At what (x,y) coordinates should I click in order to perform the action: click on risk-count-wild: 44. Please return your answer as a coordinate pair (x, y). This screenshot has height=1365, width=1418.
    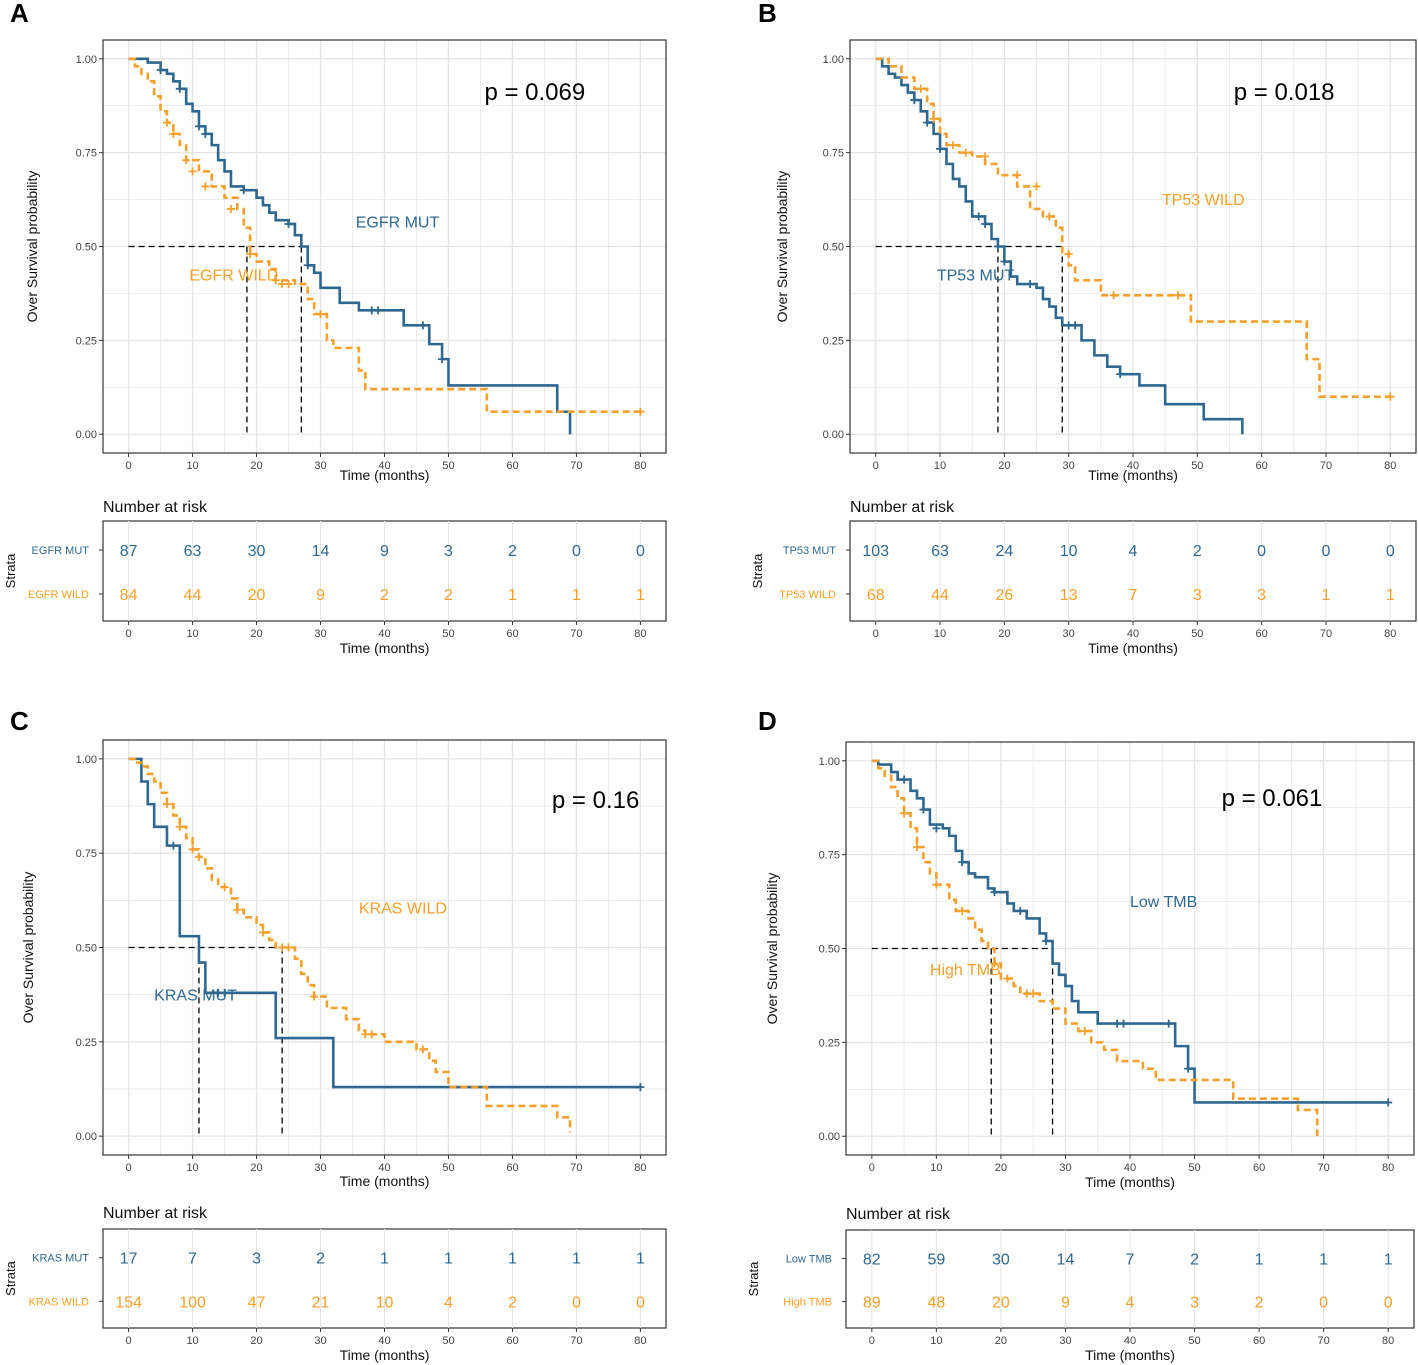
    Looking at the image, I should click on (193, 595).